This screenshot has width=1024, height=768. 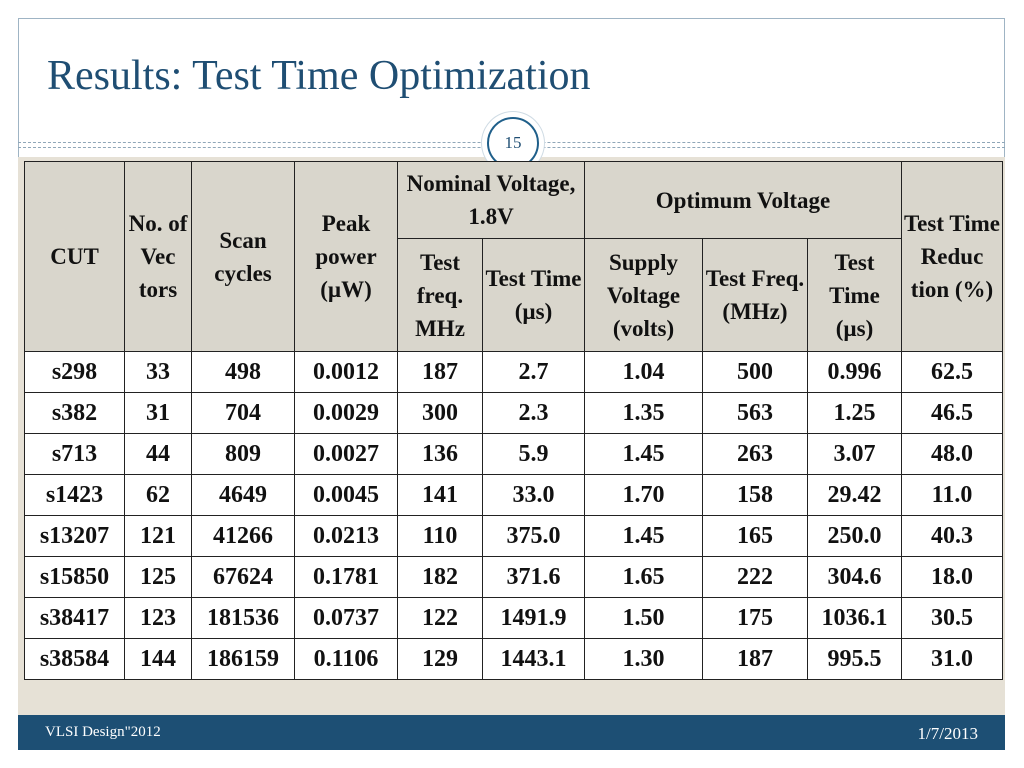 I want to click on table-cell: 500, so click(x=755, y=372).